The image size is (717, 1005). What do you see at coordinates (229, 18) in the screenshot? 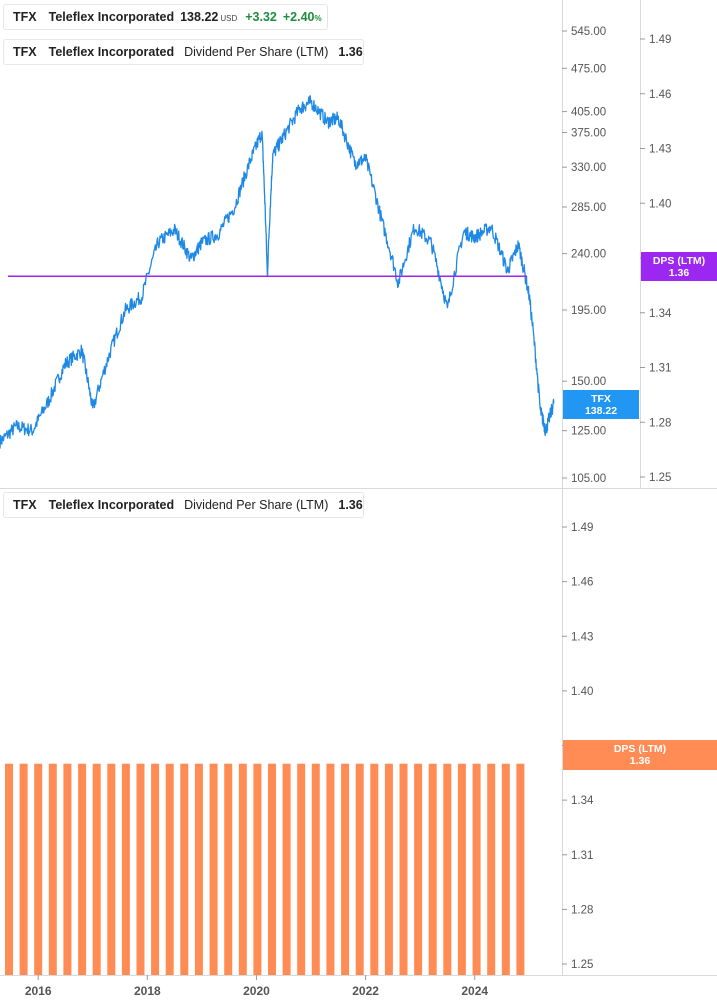
I see `legend-currency: USD` at bounding box center [229, 18].